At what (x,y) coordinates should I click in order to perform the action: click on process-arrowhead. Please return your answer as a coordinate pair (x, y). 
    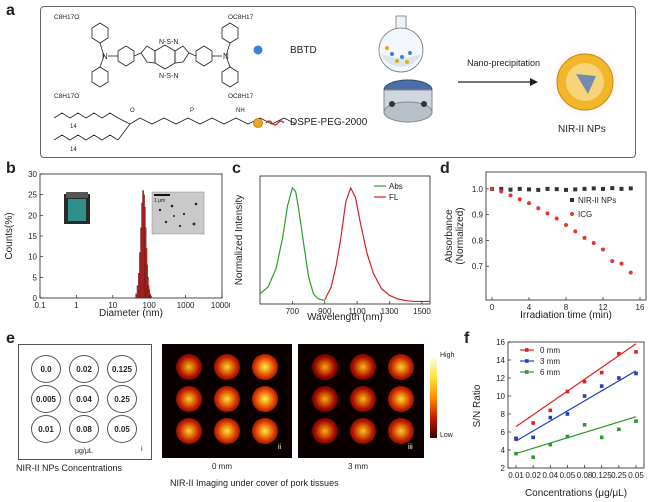
    Looking at the image, I should click on (534, 82).